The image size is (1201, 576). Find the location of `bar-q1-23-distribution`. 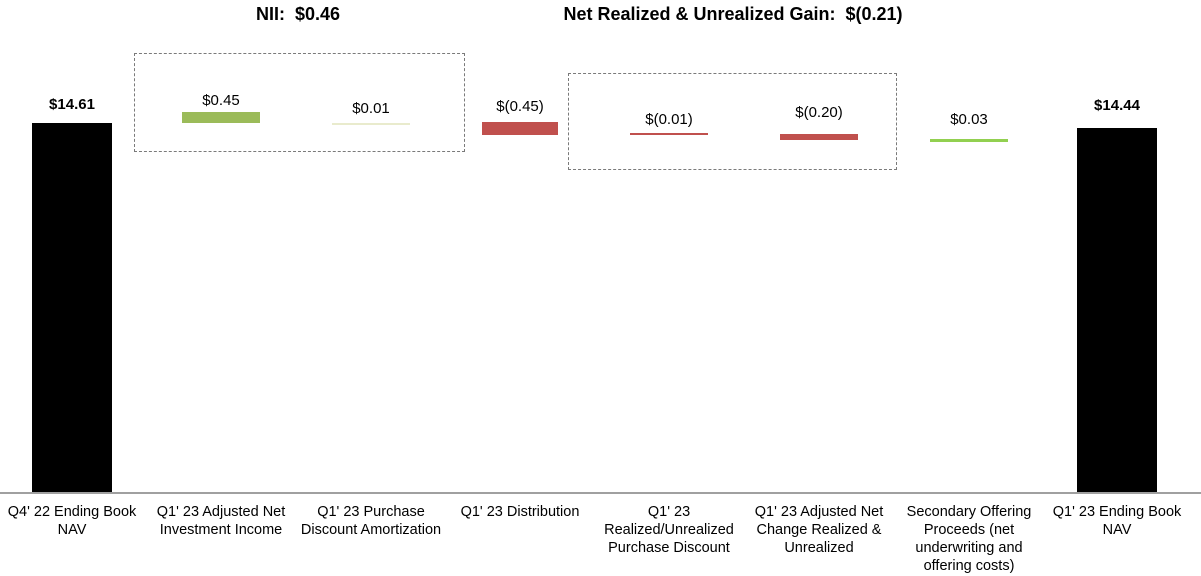

bar-q1-23-distribution is located at coordinates (520, 128).